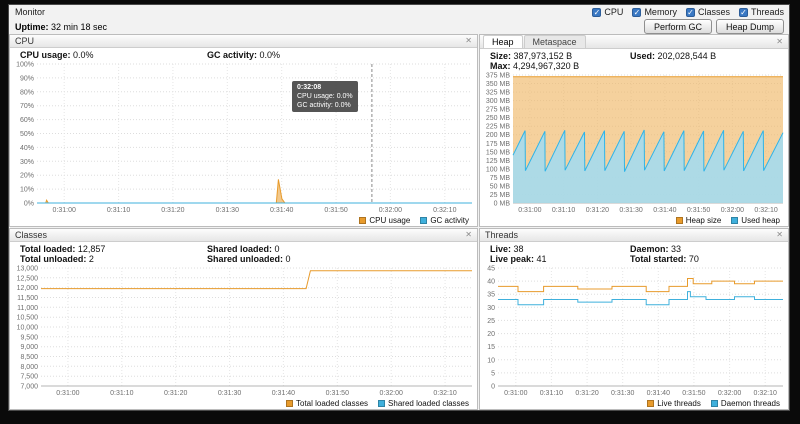 The image size is (800, 424). I want to click on tab-metaspace: Metaspace, so click(554, 41).